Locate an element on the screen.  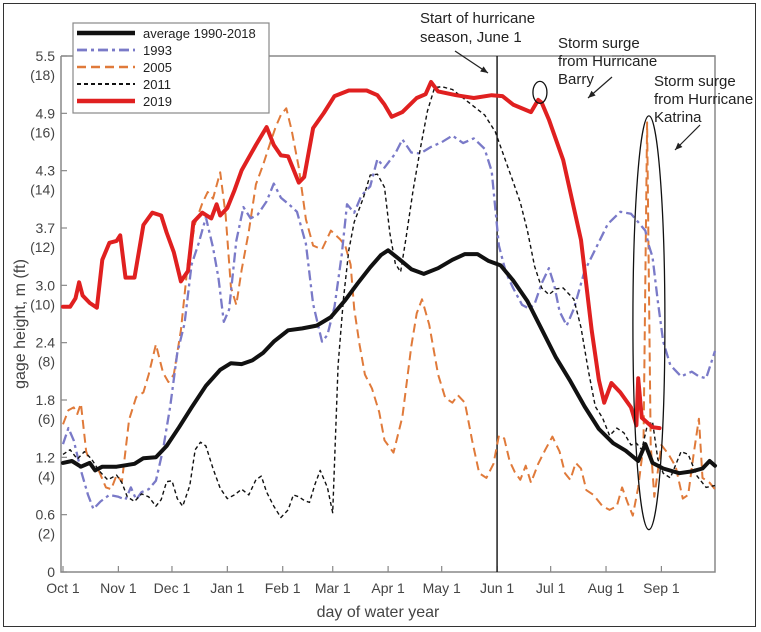
annotation-katrina-text: from Hurricane is located at coordinates (703, 99).